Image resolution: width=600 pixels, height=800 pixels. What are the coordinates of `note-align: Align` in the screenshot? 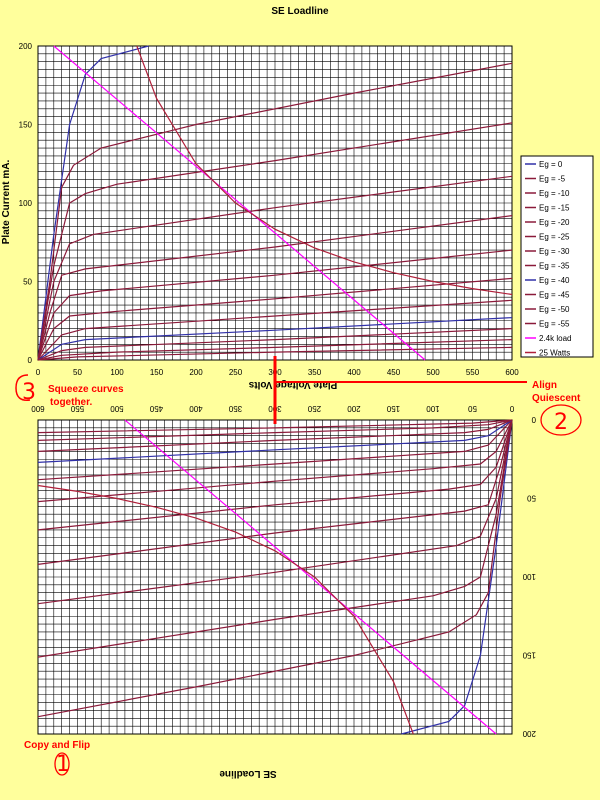 It's located at (544, 385).